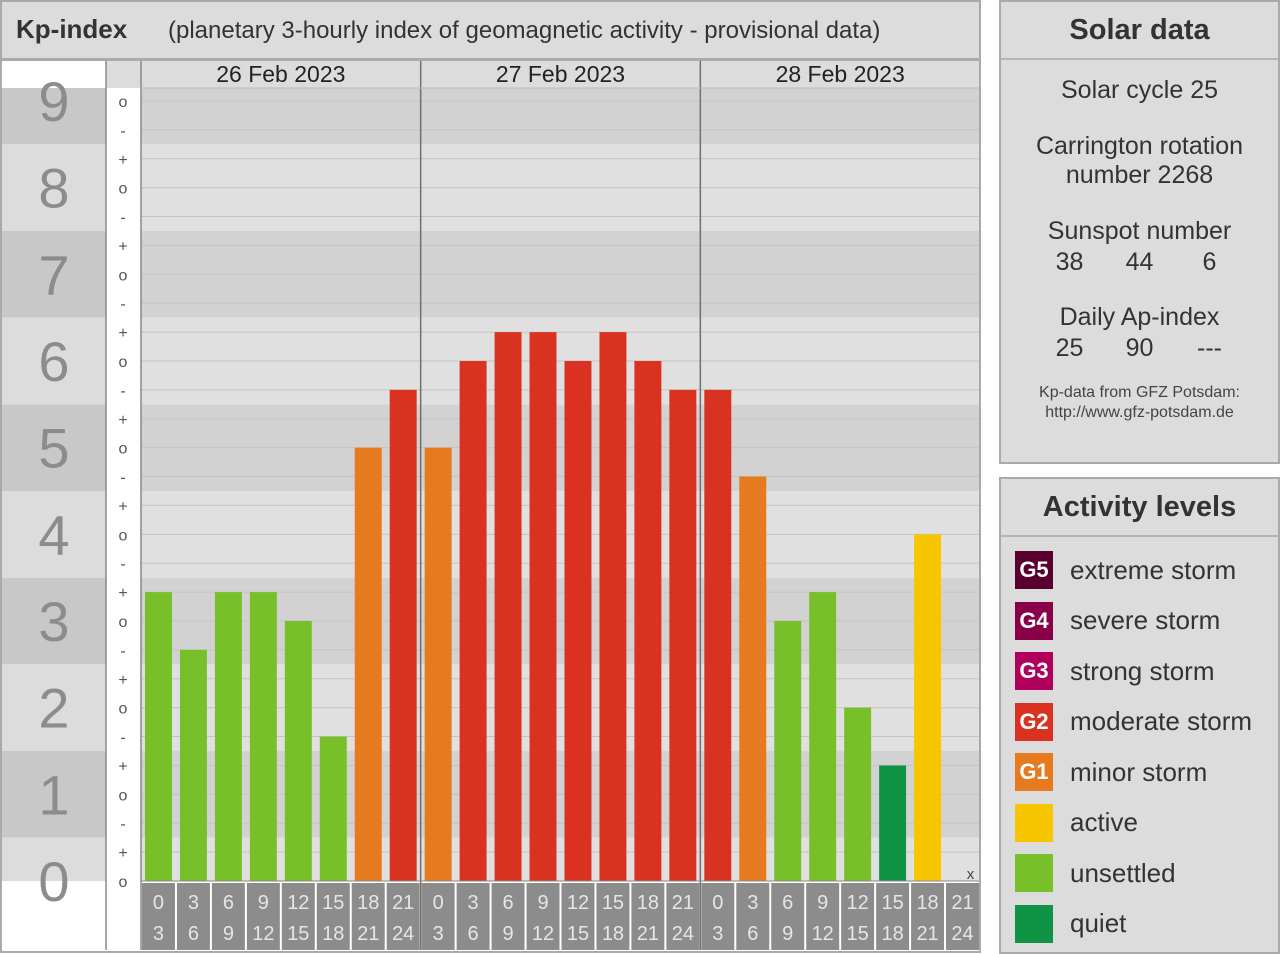 Image resolution: width=1280 pixels, height=954 pixels. What do you see at coordinates (1139, 317) in the screenshot?
I see `ap-label: Daily Ap-index` at bounding box center [1139, 317].